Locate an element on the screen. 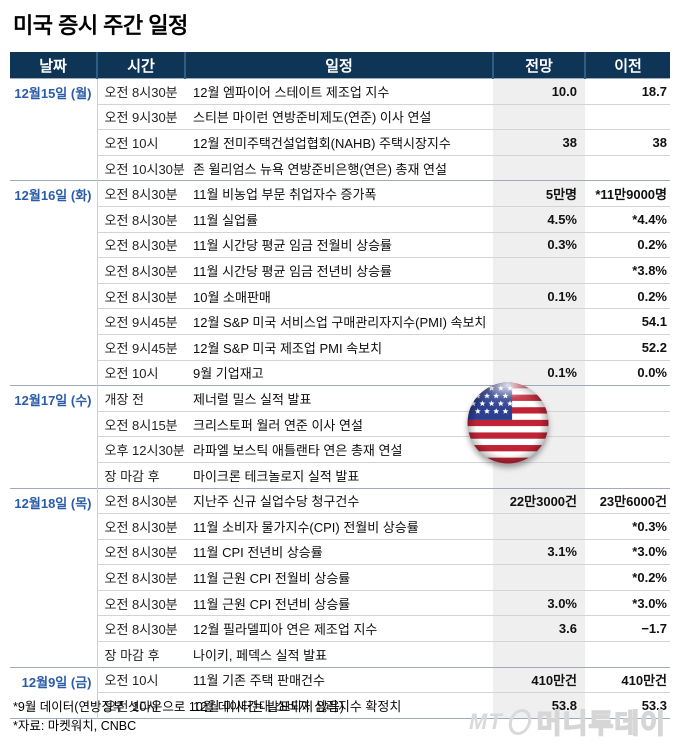 This screenshot has width=680, height=747. event-cell: 11월 시간당 평균 임금 전년비 상승률 is located at coordinates (339, 270).